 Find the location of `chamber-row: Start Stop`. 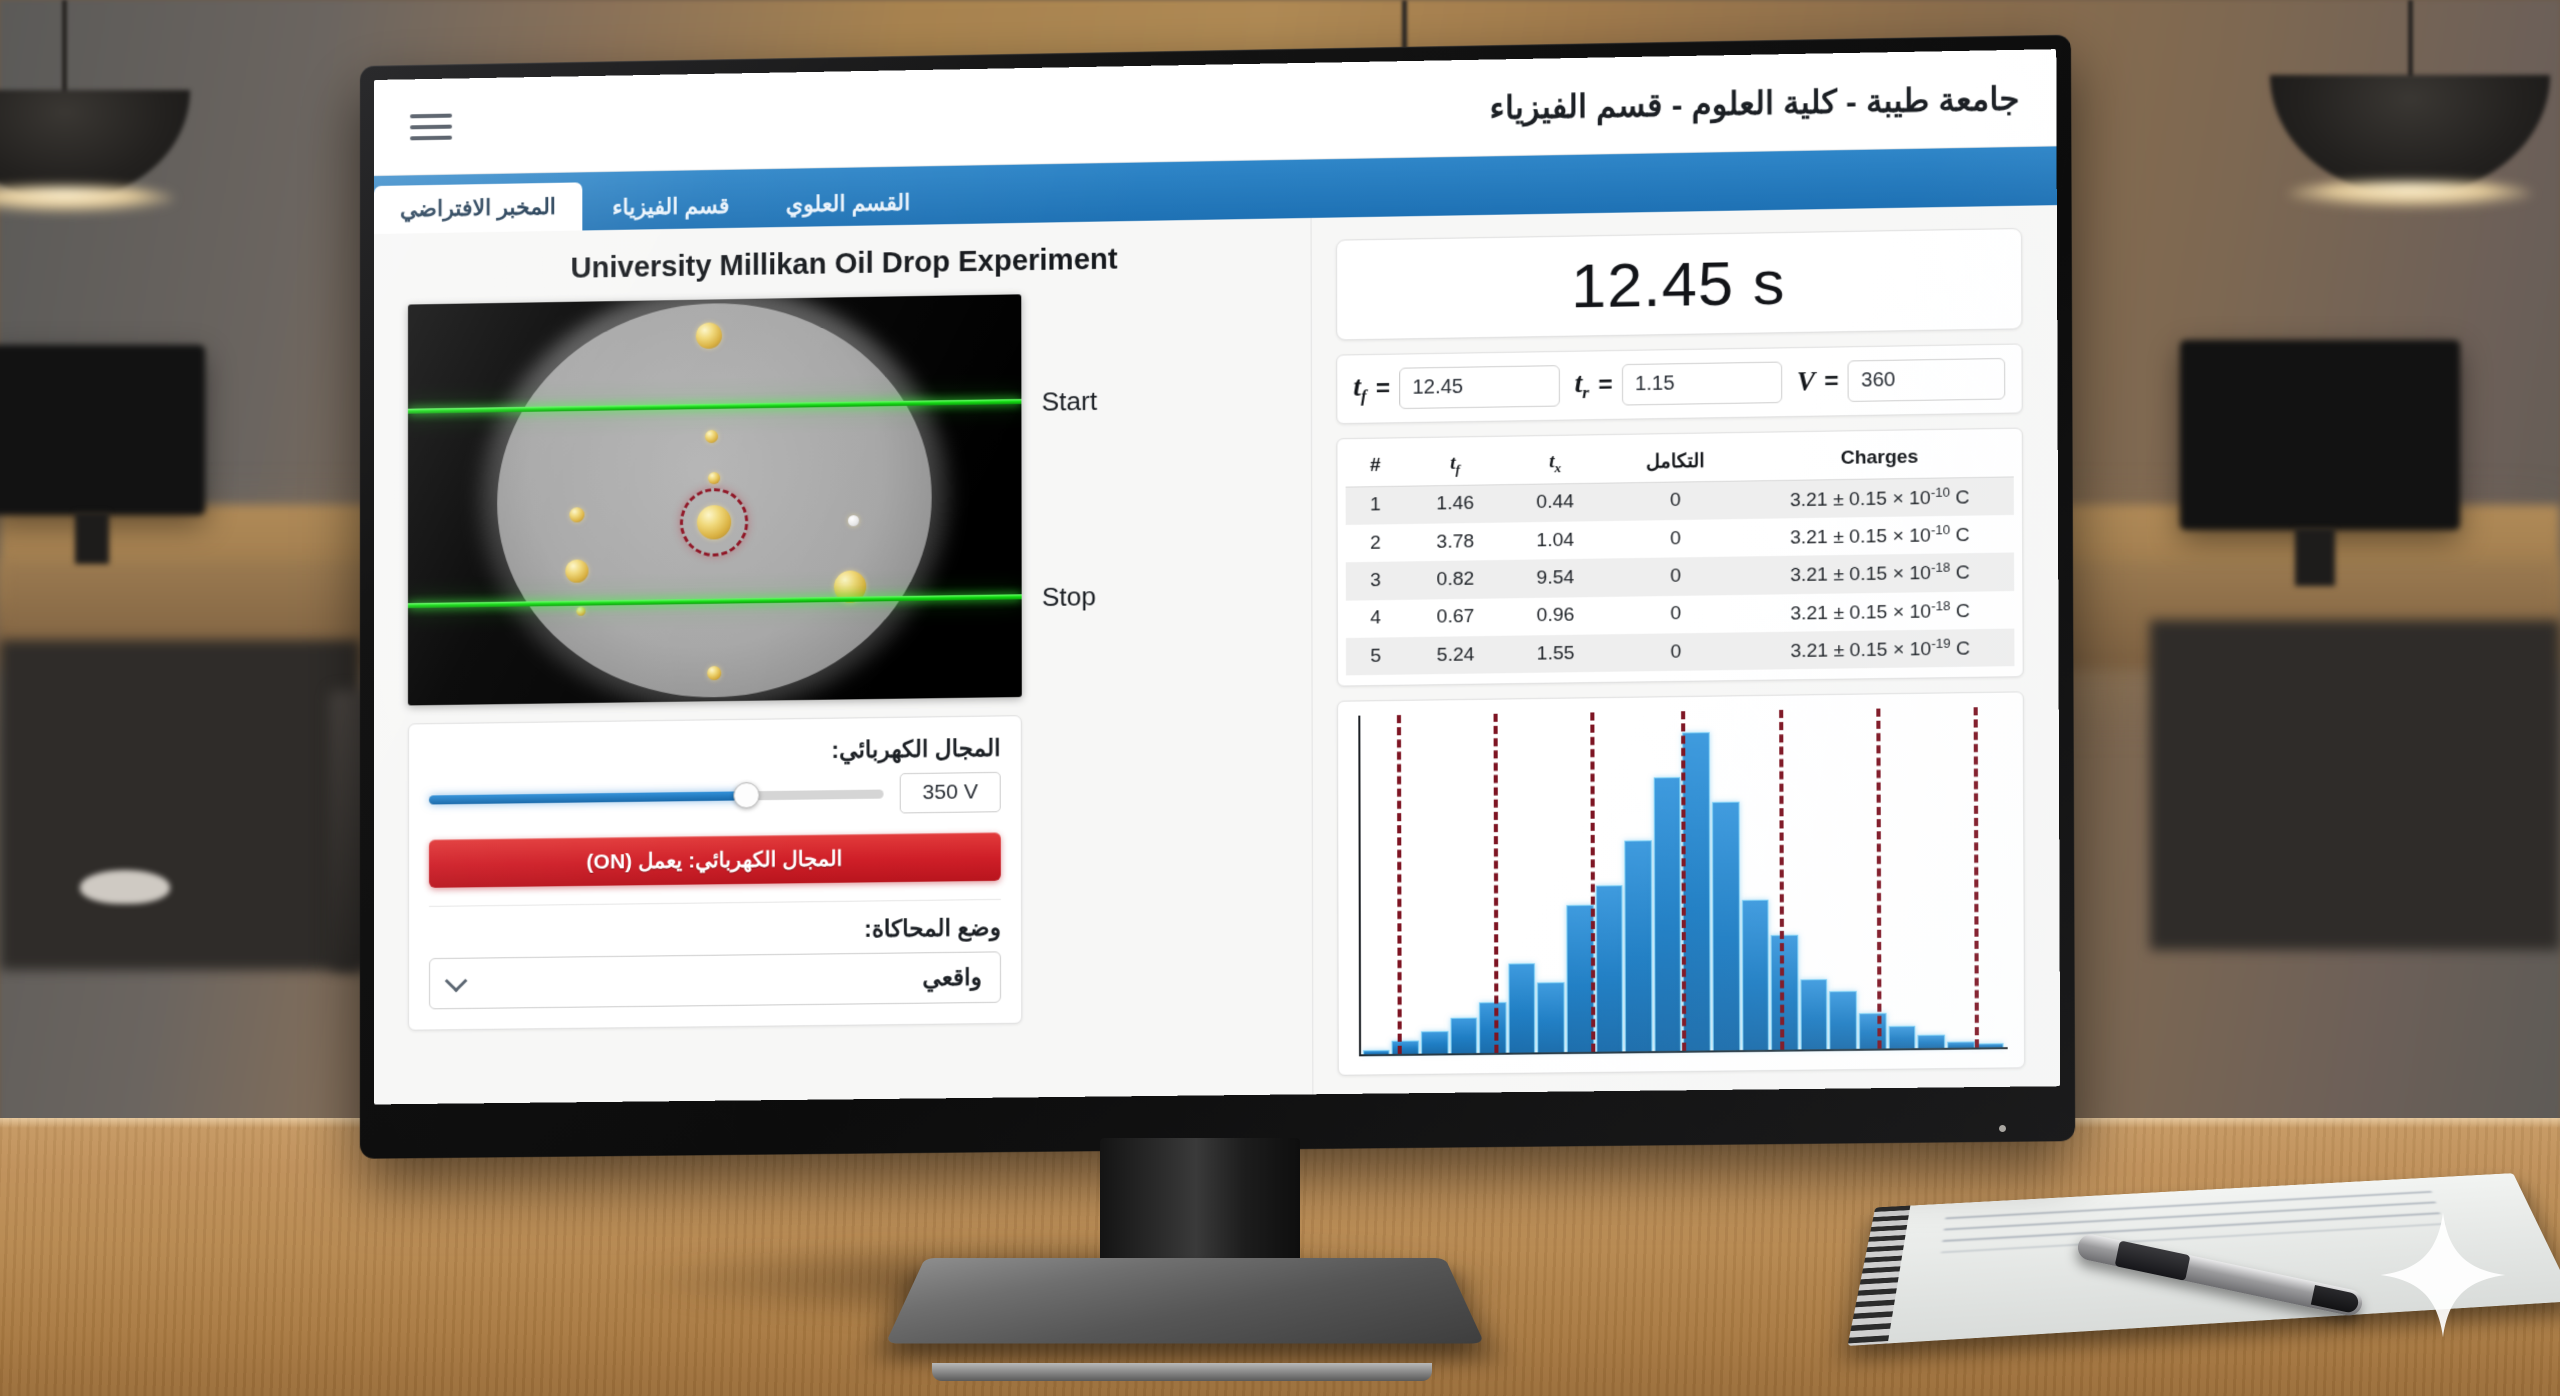

chamber-row: Start Stop is located at coordinates (845, 498).